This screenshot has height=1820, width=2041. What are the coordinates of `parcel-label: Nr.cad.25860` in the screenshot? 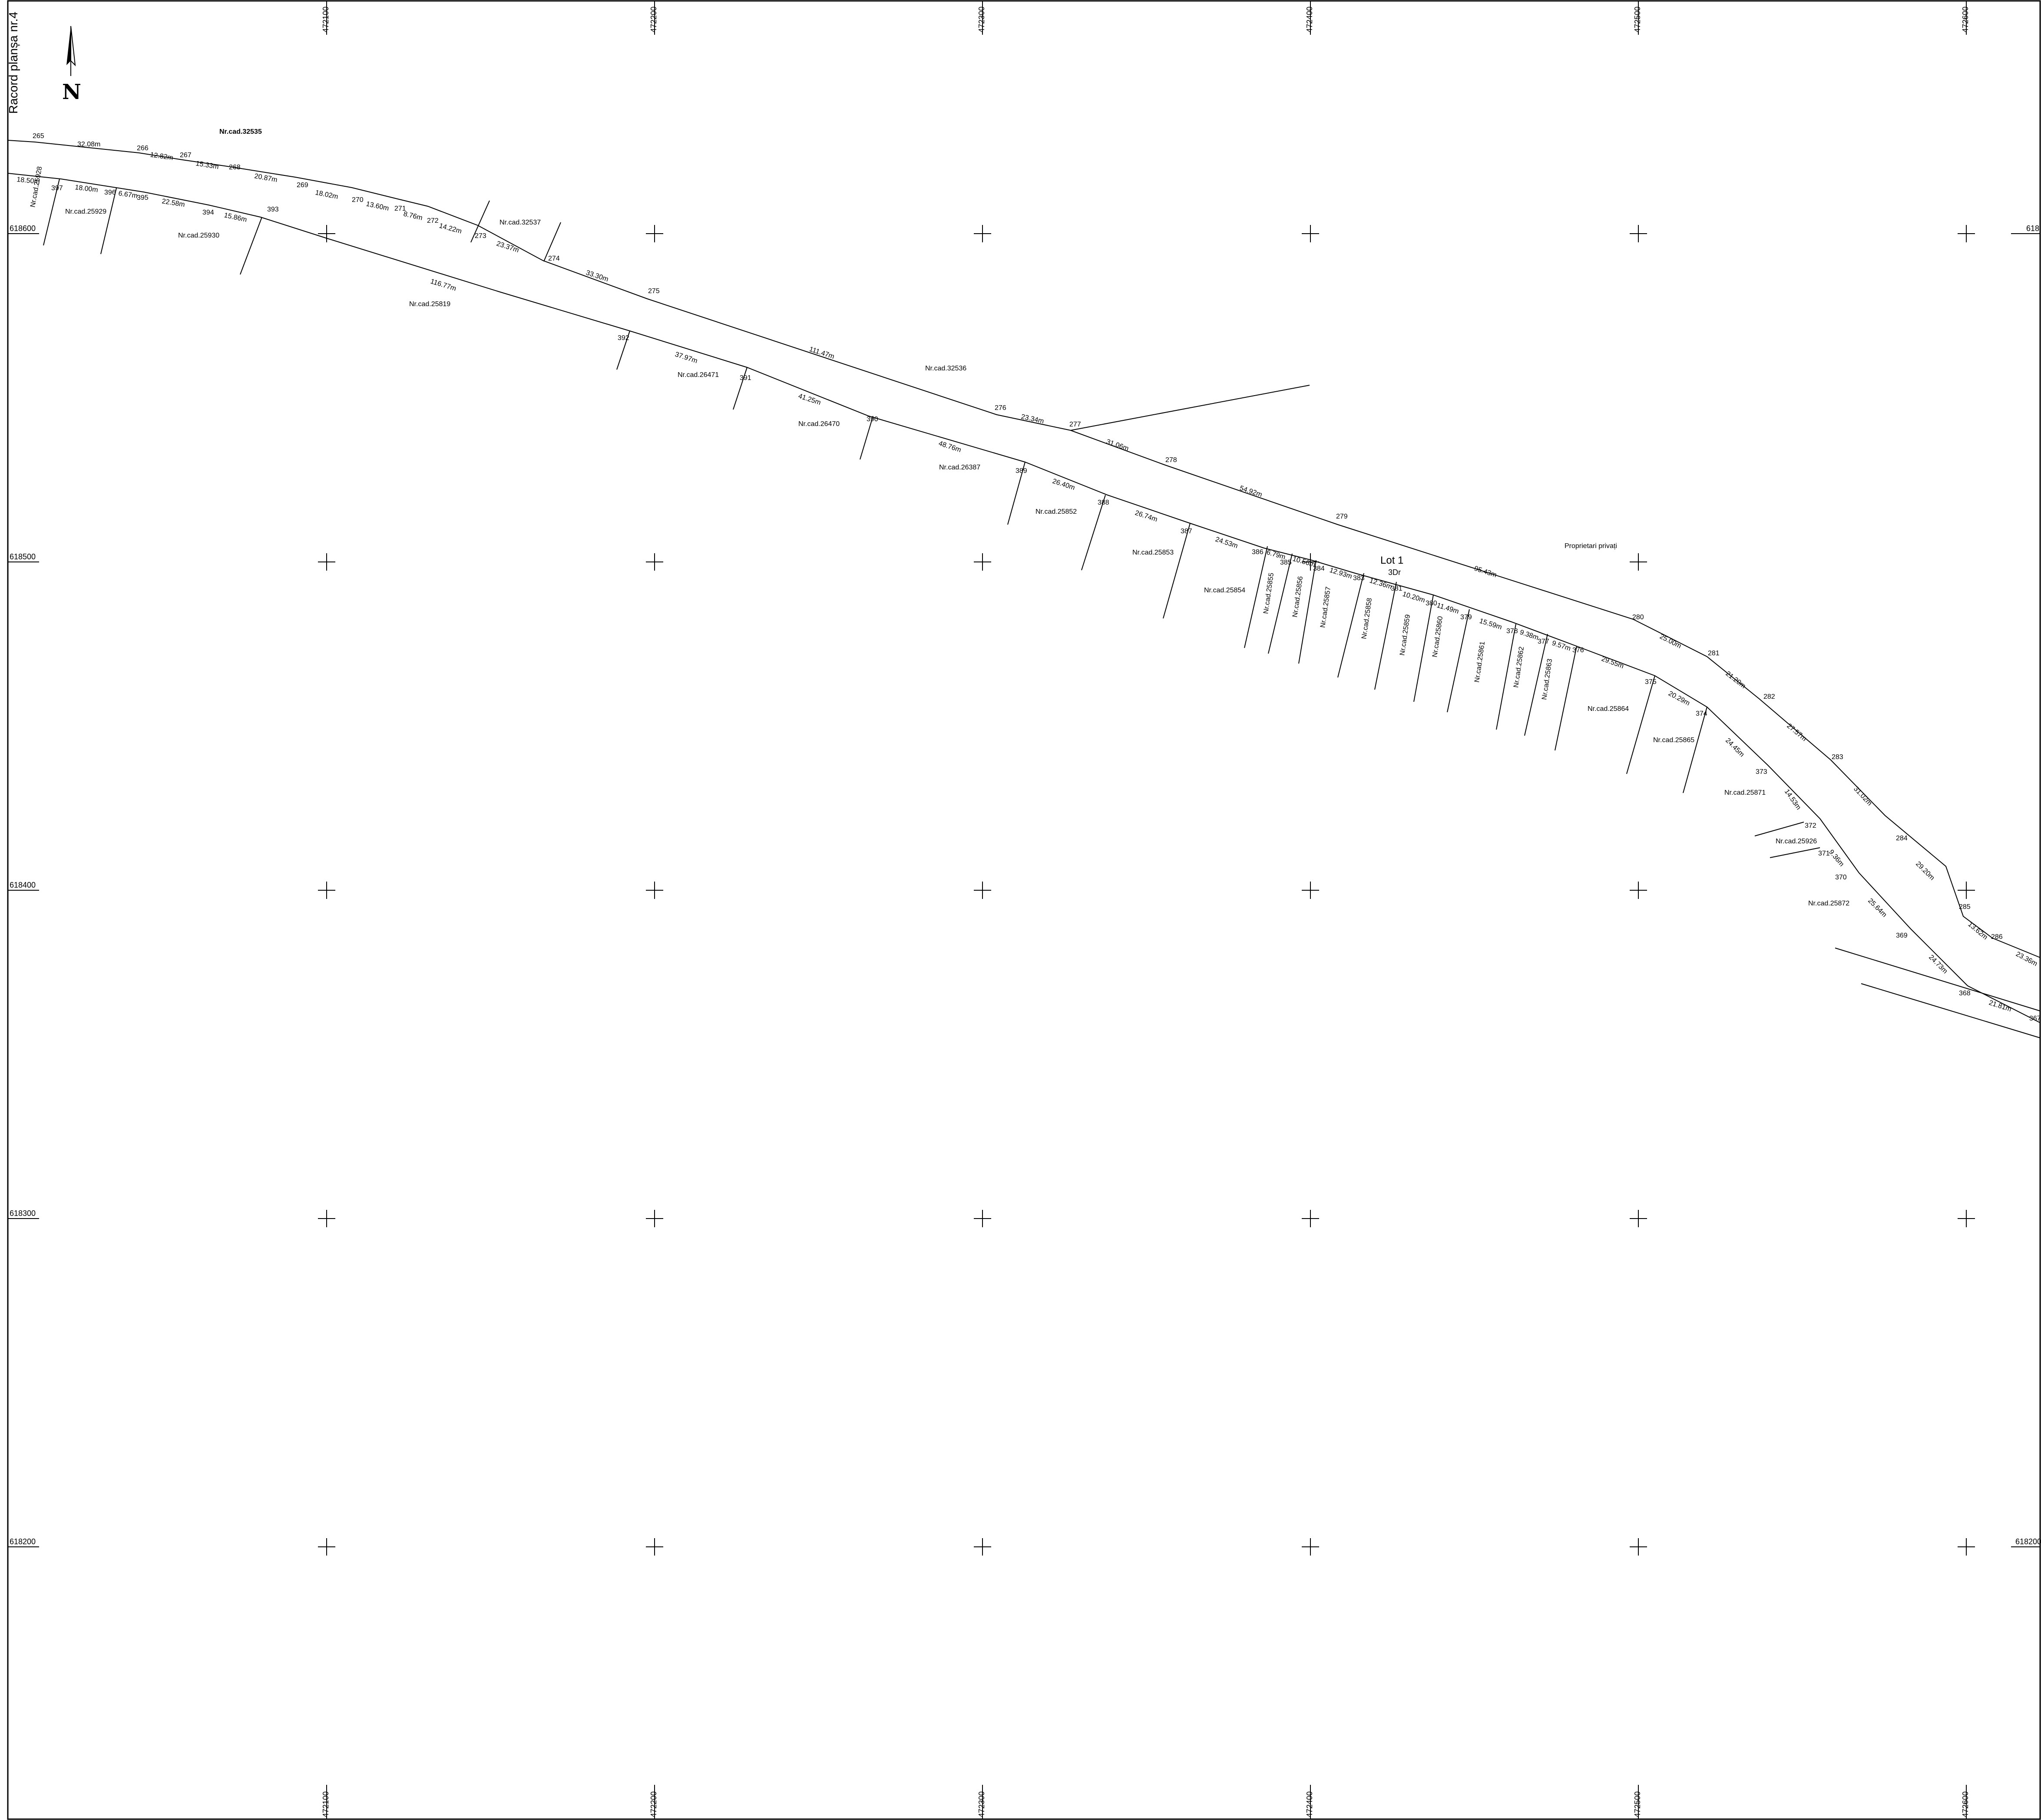 It's located at (1437, 637).